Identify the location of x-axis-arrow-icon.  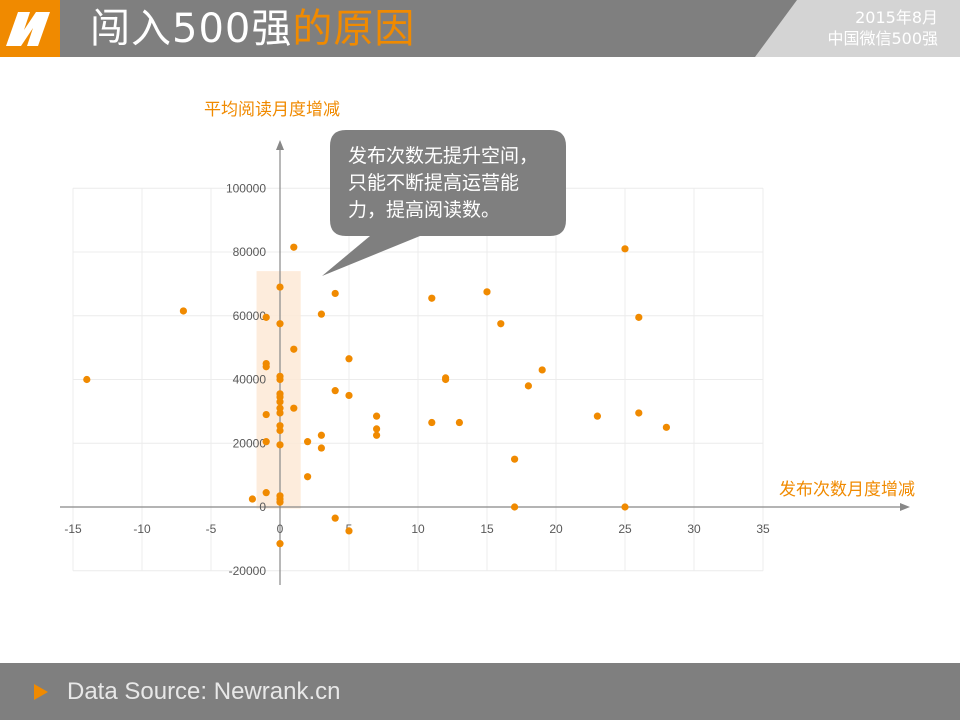
(905, 507).